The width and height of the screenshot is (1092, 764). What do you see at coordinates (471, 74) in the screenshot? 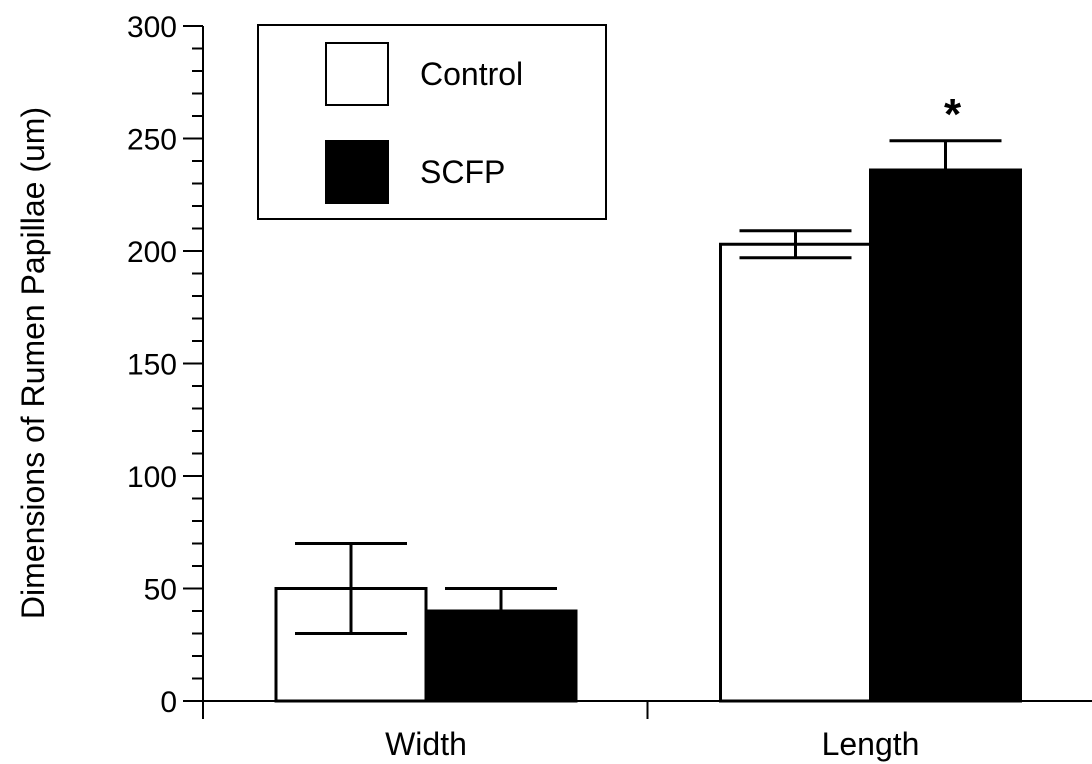
I see `legend-label-control: Control` at bounding box center [471, 74].